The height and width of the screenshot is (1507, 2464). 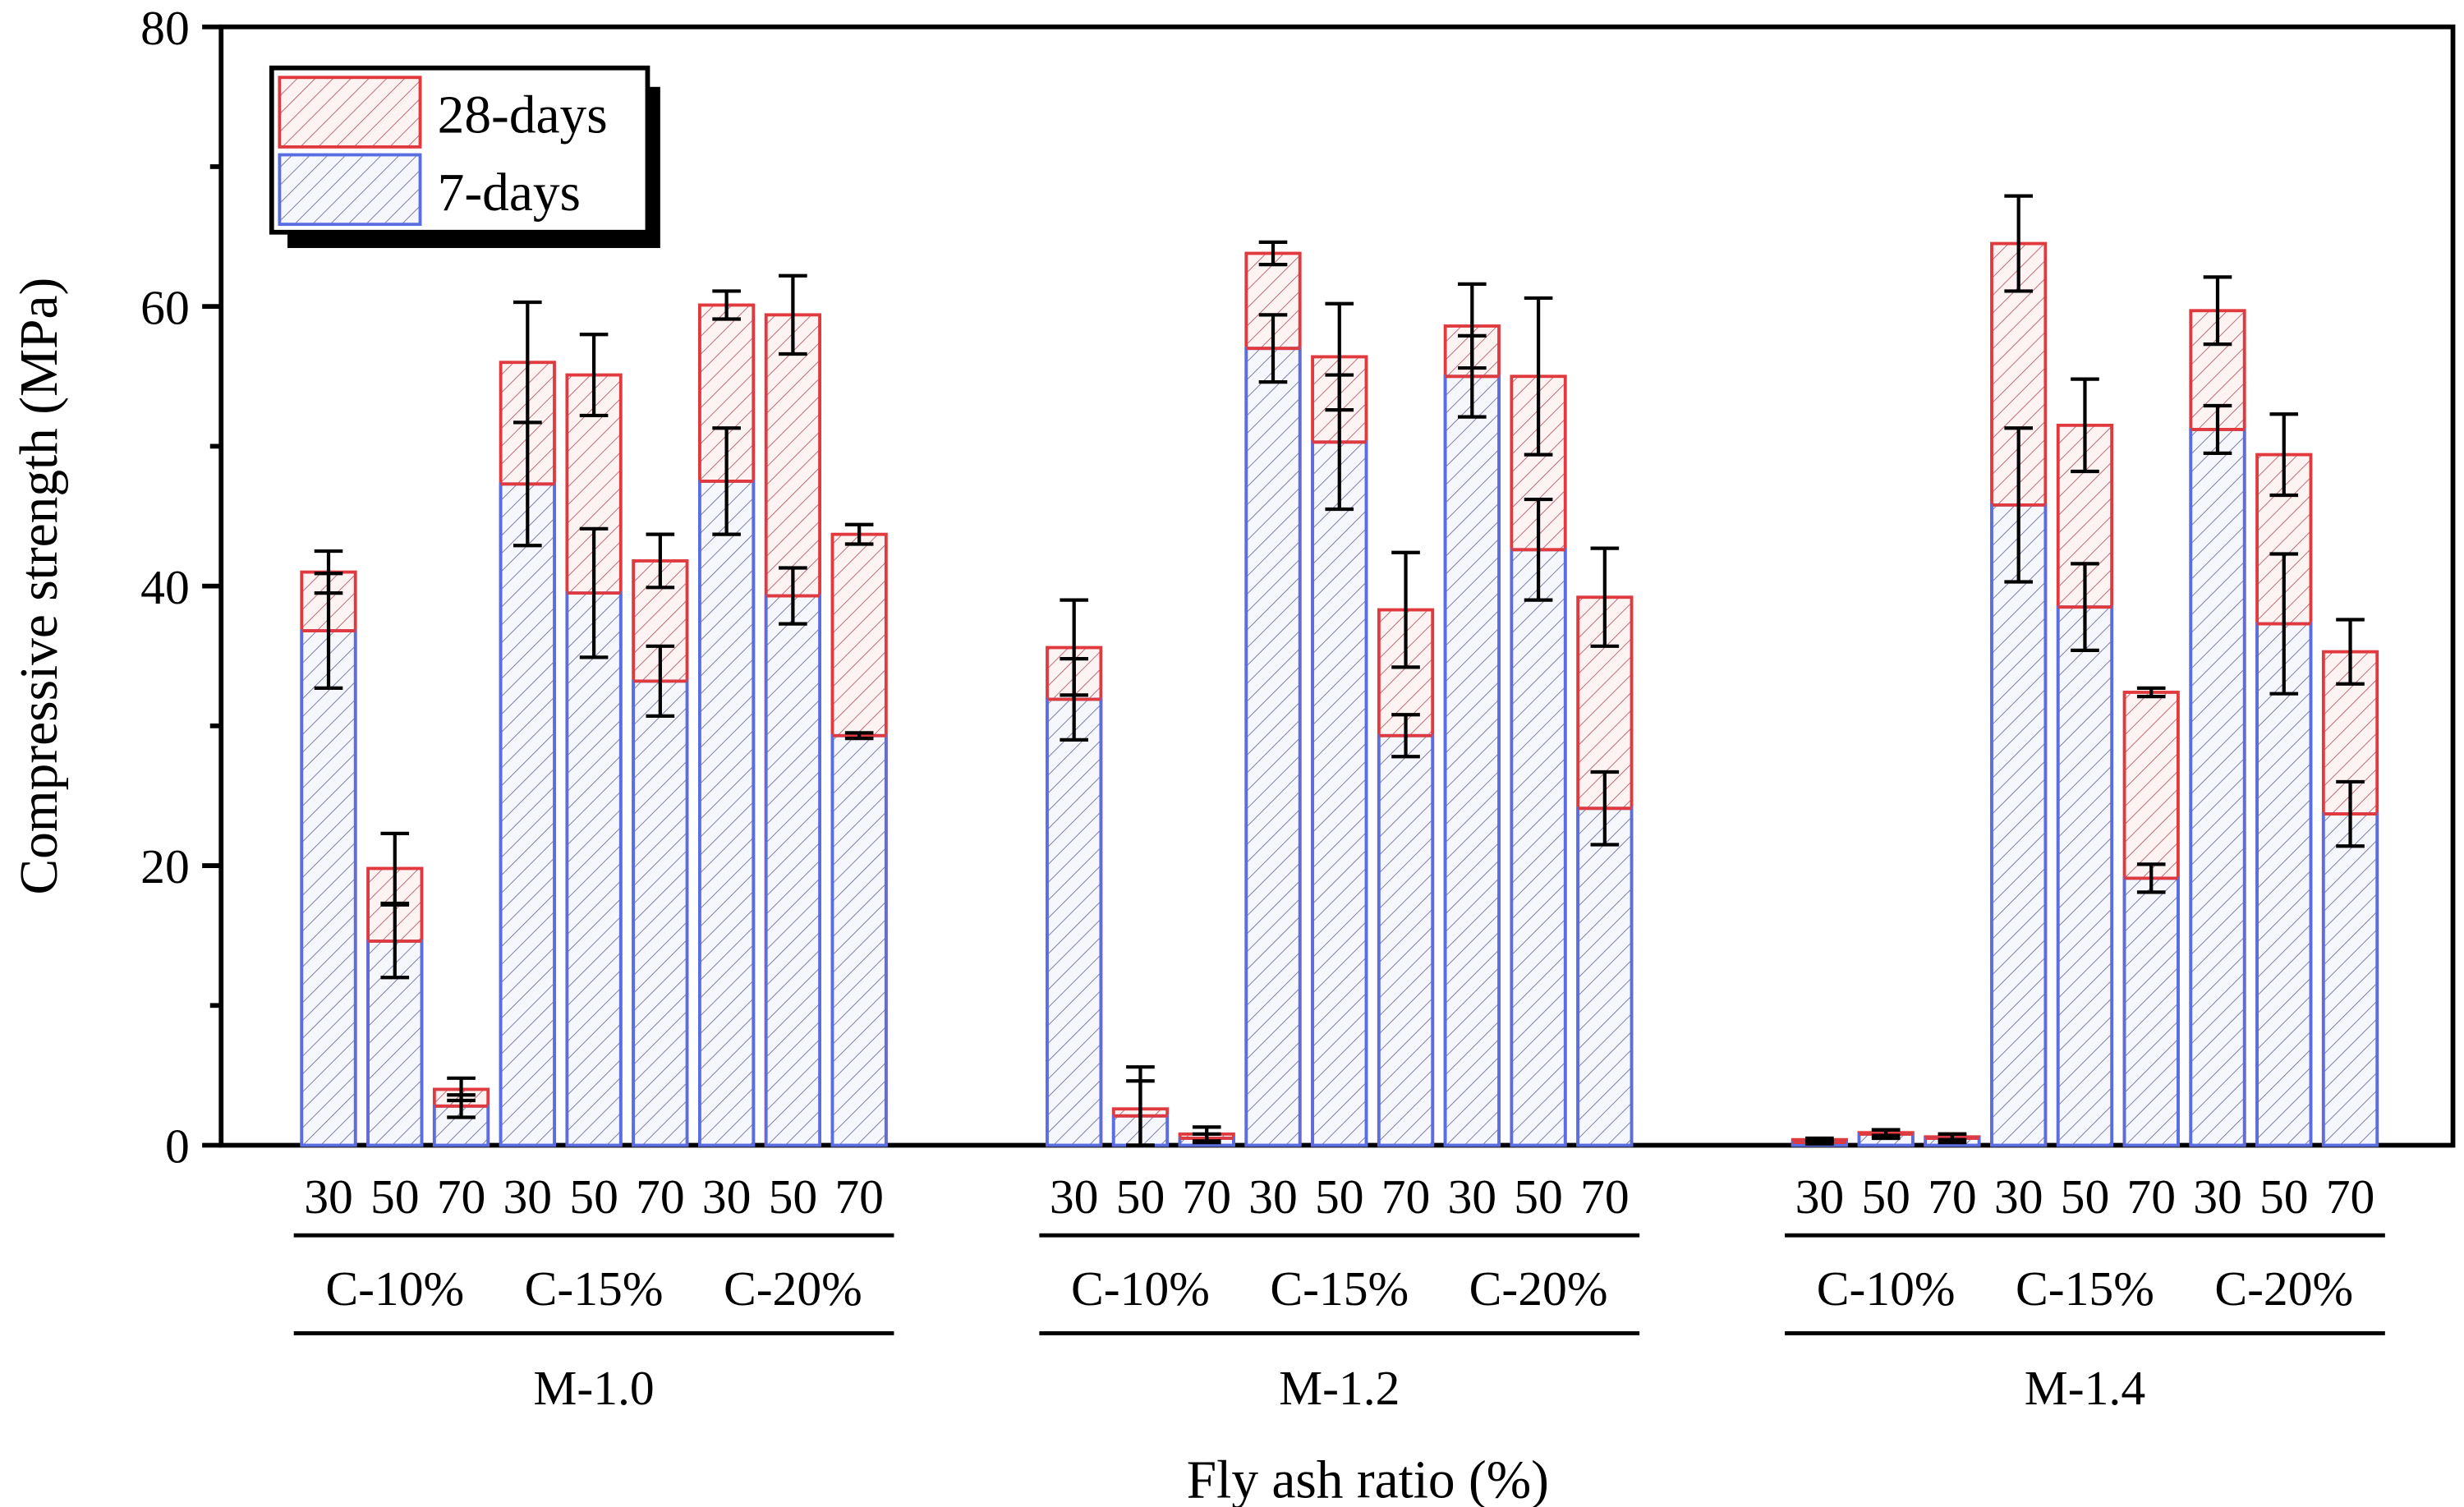 What do you see at coordinates (1368, 1479) in the screenshot?
I see `x-axis-title: Fly ash ratio (%)` at bounding box center [1368, 1479].